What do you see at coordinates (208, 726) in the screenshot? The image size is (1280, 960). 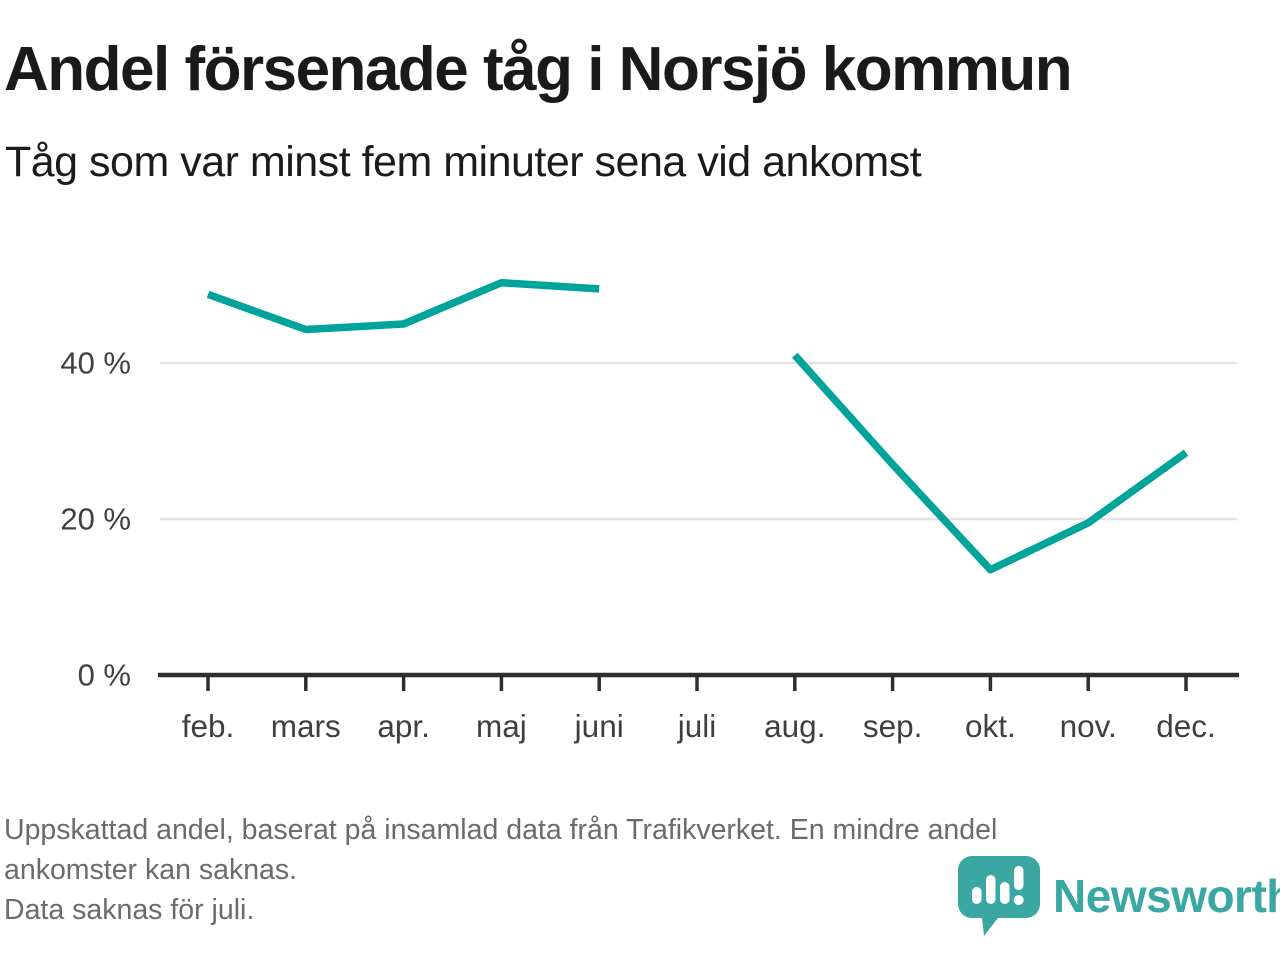 I see `x-axis-tick-label: feb.` at bounding box center [208, 726].